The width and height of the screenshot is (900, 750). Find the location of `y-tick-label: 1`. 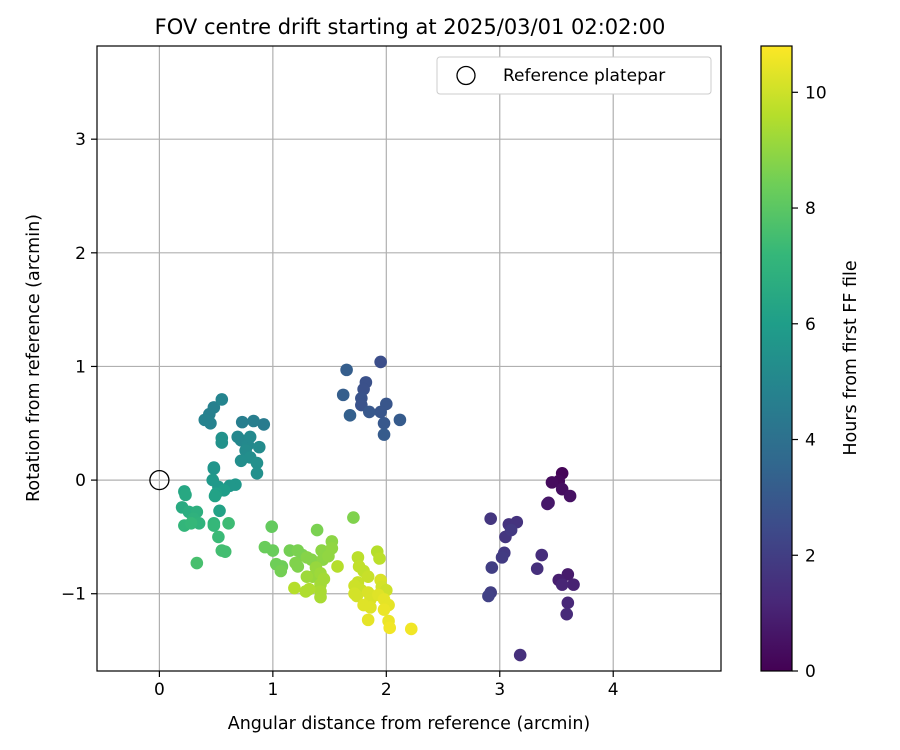

y-tick-label: 1 is located at coordinates (80, 367).